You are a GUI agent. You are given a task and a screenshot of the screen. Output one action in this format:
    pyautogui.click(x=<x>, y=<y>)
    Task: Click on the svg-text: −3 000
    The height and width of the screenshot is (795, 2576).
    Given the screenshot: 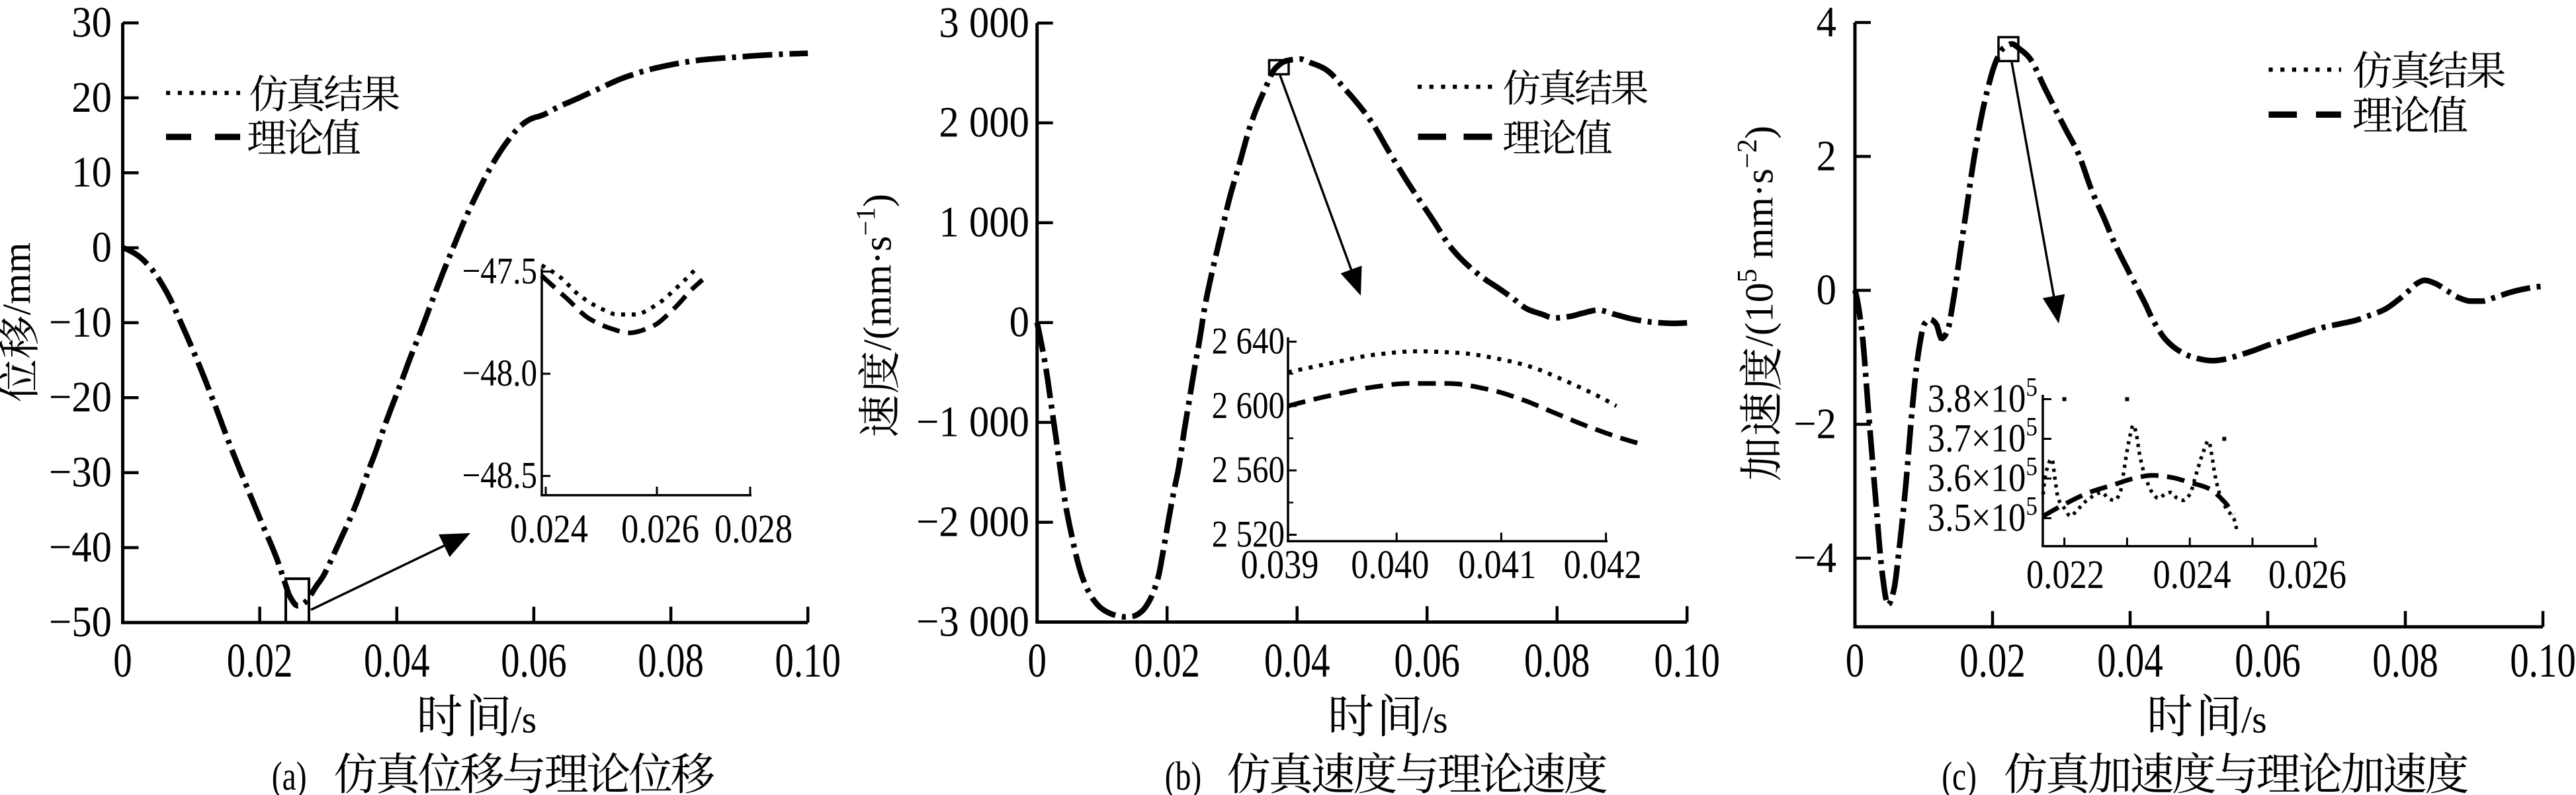 What is the action you would take?
    pyautogui.click(x=972, y=621)
    